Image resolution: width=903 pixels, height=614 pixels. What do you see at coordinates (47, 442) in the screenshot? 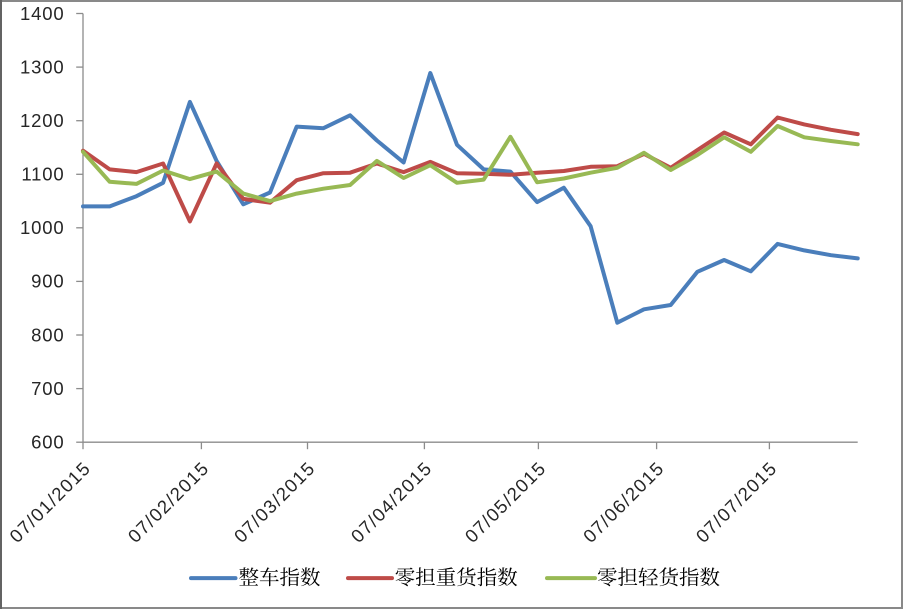
I see `svg-text: 600` at bounding box center [47, 442].